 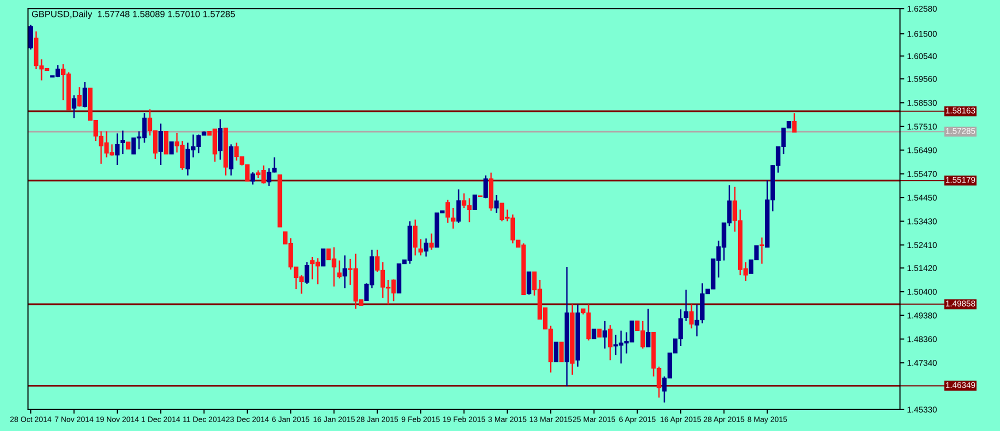 What do you see at coordinates (961, 131) in the screenshot?
I see `ref-line-label: 1.57285` at bounding box center [961, 131].